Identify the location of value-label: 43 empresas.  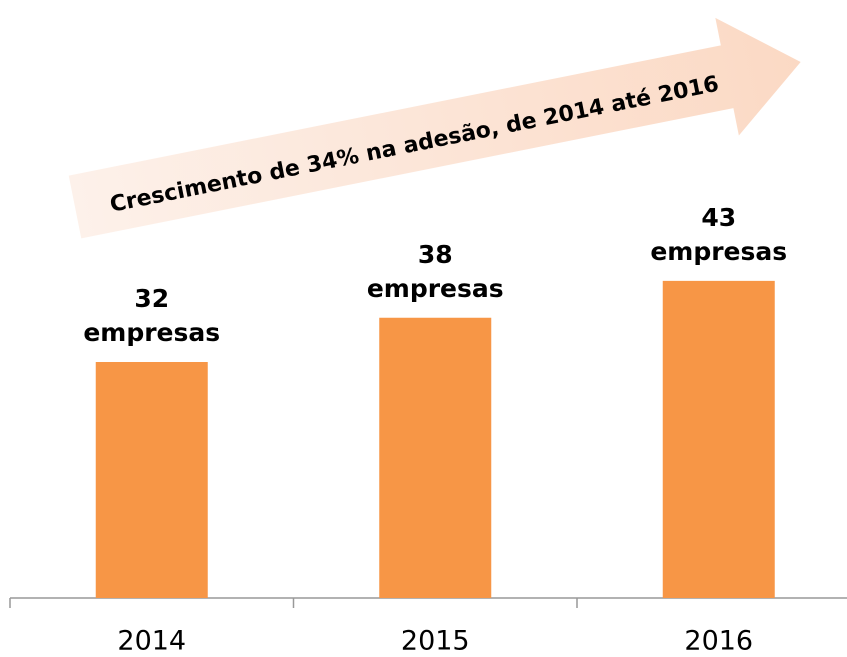
(719, 234).